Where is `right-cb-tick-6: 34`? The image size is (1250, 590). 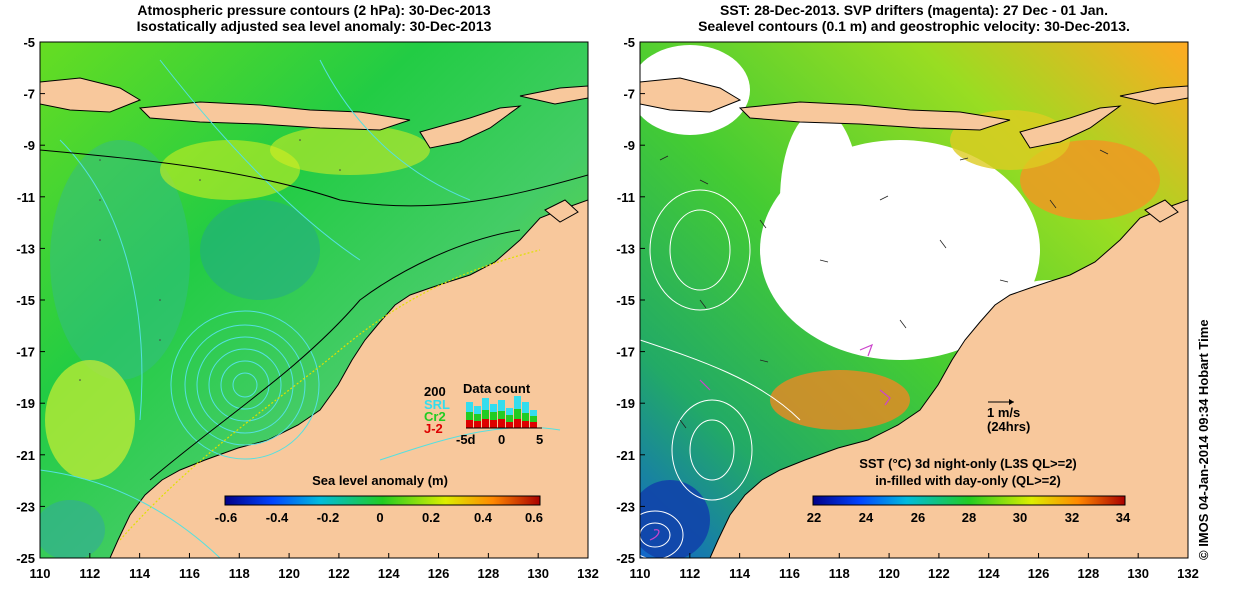
right-cb-tick-6: 34 is located at coordinates (1123, 517).